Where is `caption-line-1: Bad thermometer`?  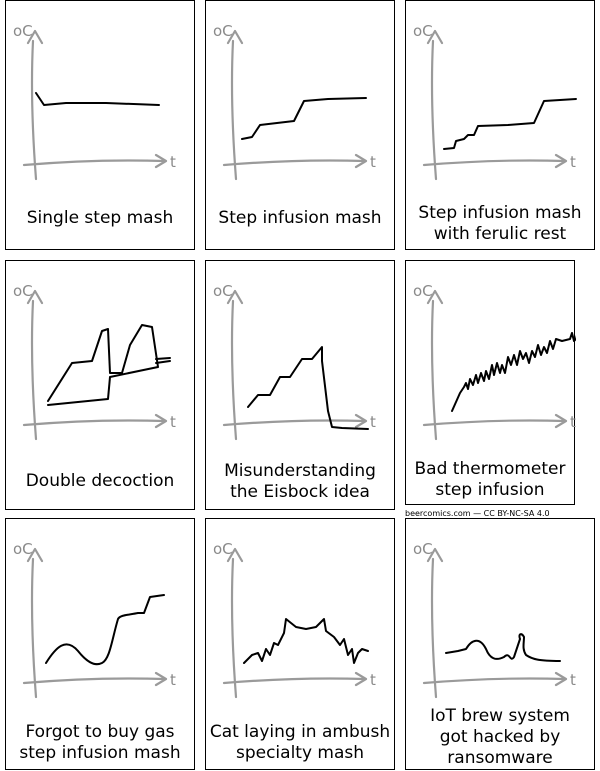 caption-line-1: Bad thermometer is located at coordinates (490, 469).